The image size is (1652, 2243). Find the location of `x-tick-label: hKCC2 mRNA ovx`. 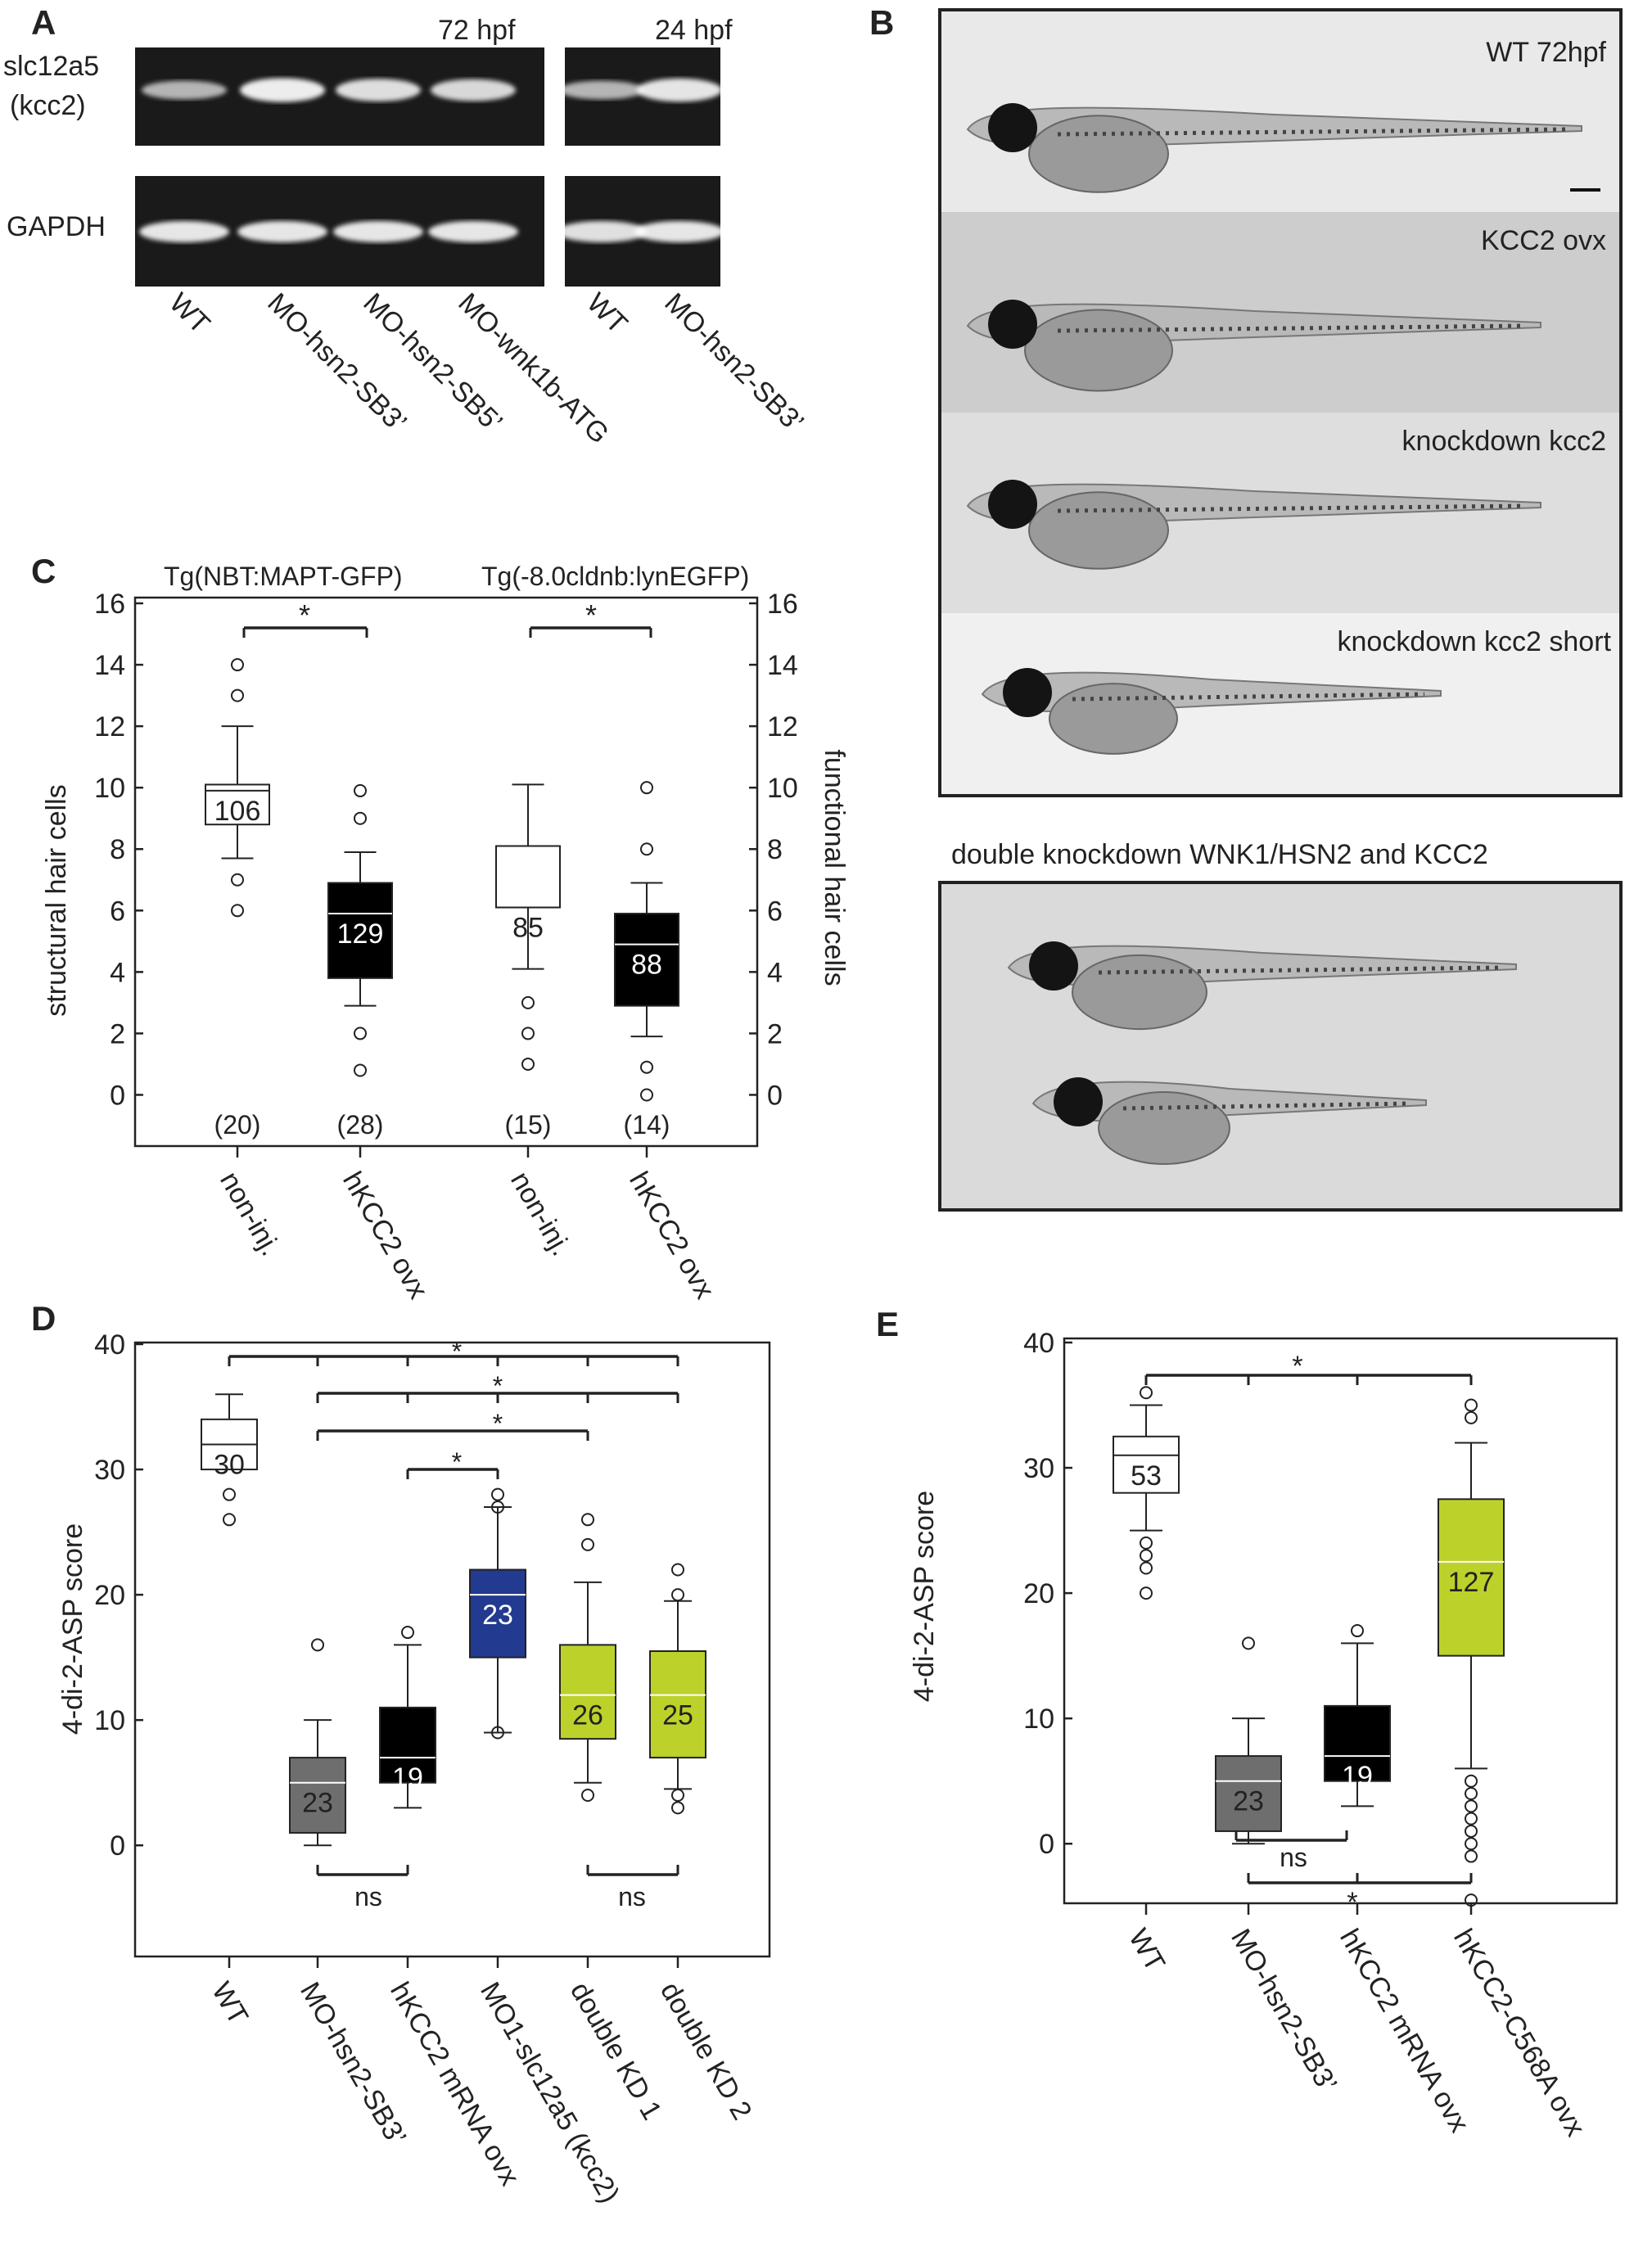

x-tick-label: hKCC2 mRNA ovx is located at coordinates (1404, 2030).